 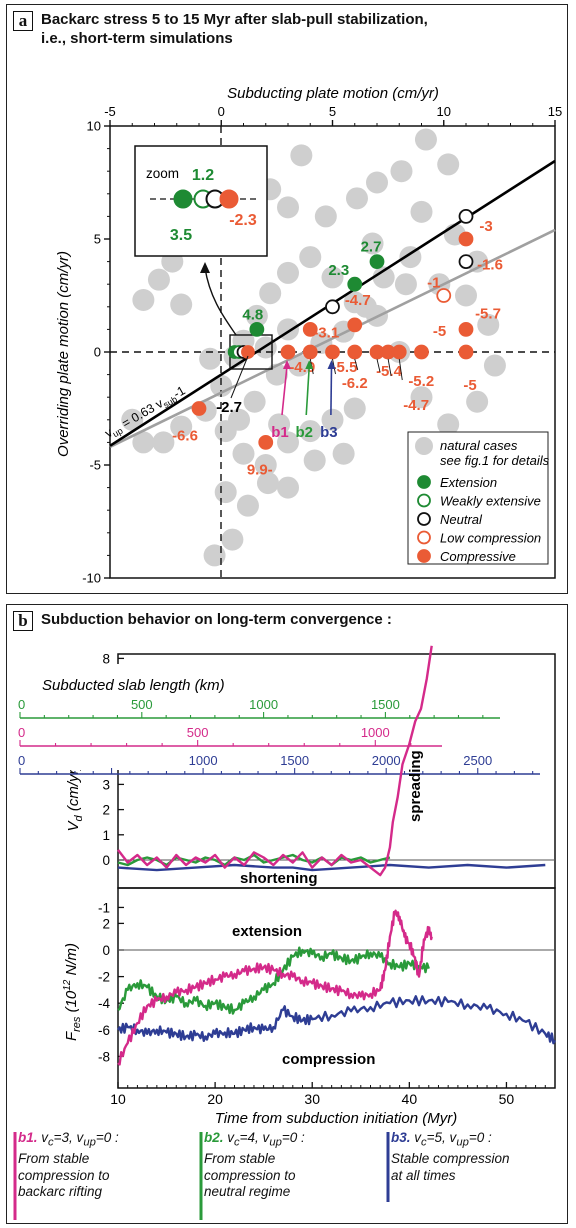 I want to click on legend-b2-v: v, so click(x=231, y=1137).